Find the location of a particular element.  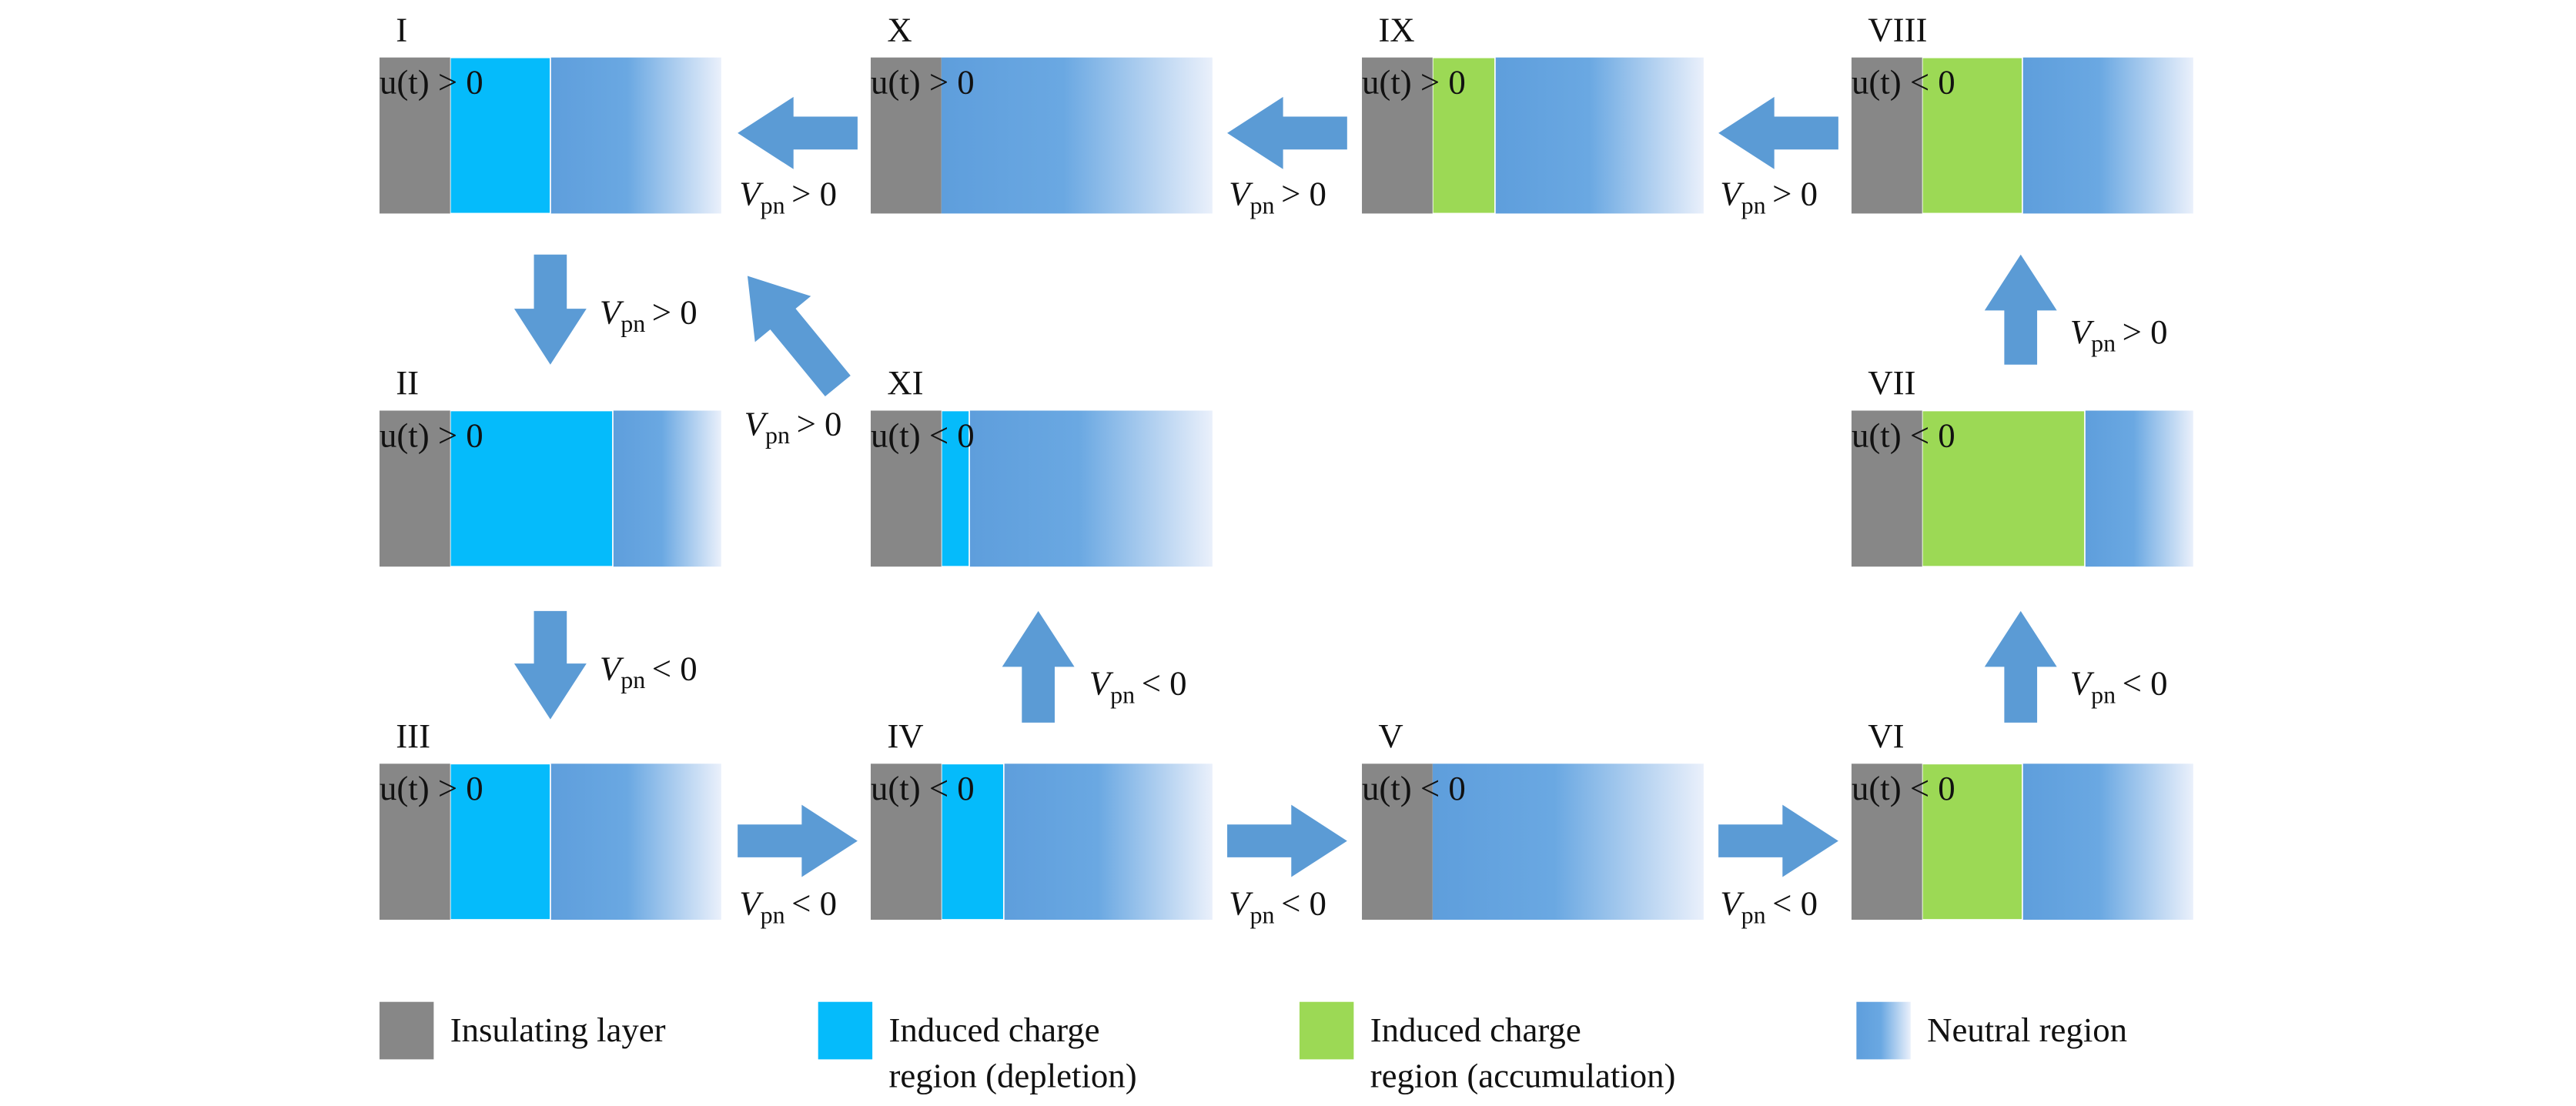

panel-label: III is located at coordinates (413, 736).